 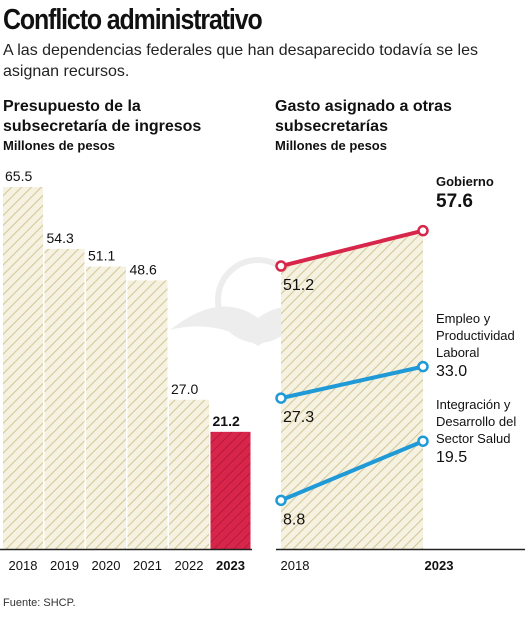 I want to click on line-panel-shaded-area, so click(x=352, y=389).